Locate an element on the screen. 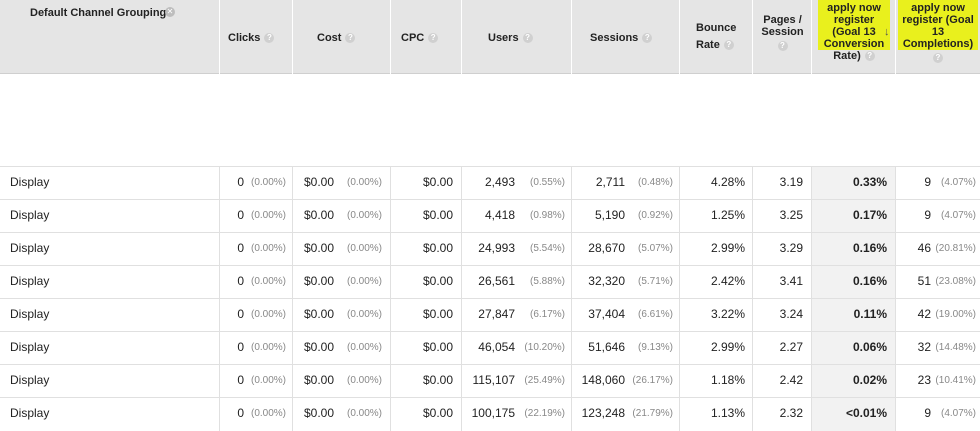 The height and width of the screenshot is (431, 980). pages-value: 3.25 is located at coordinates (791, 215).